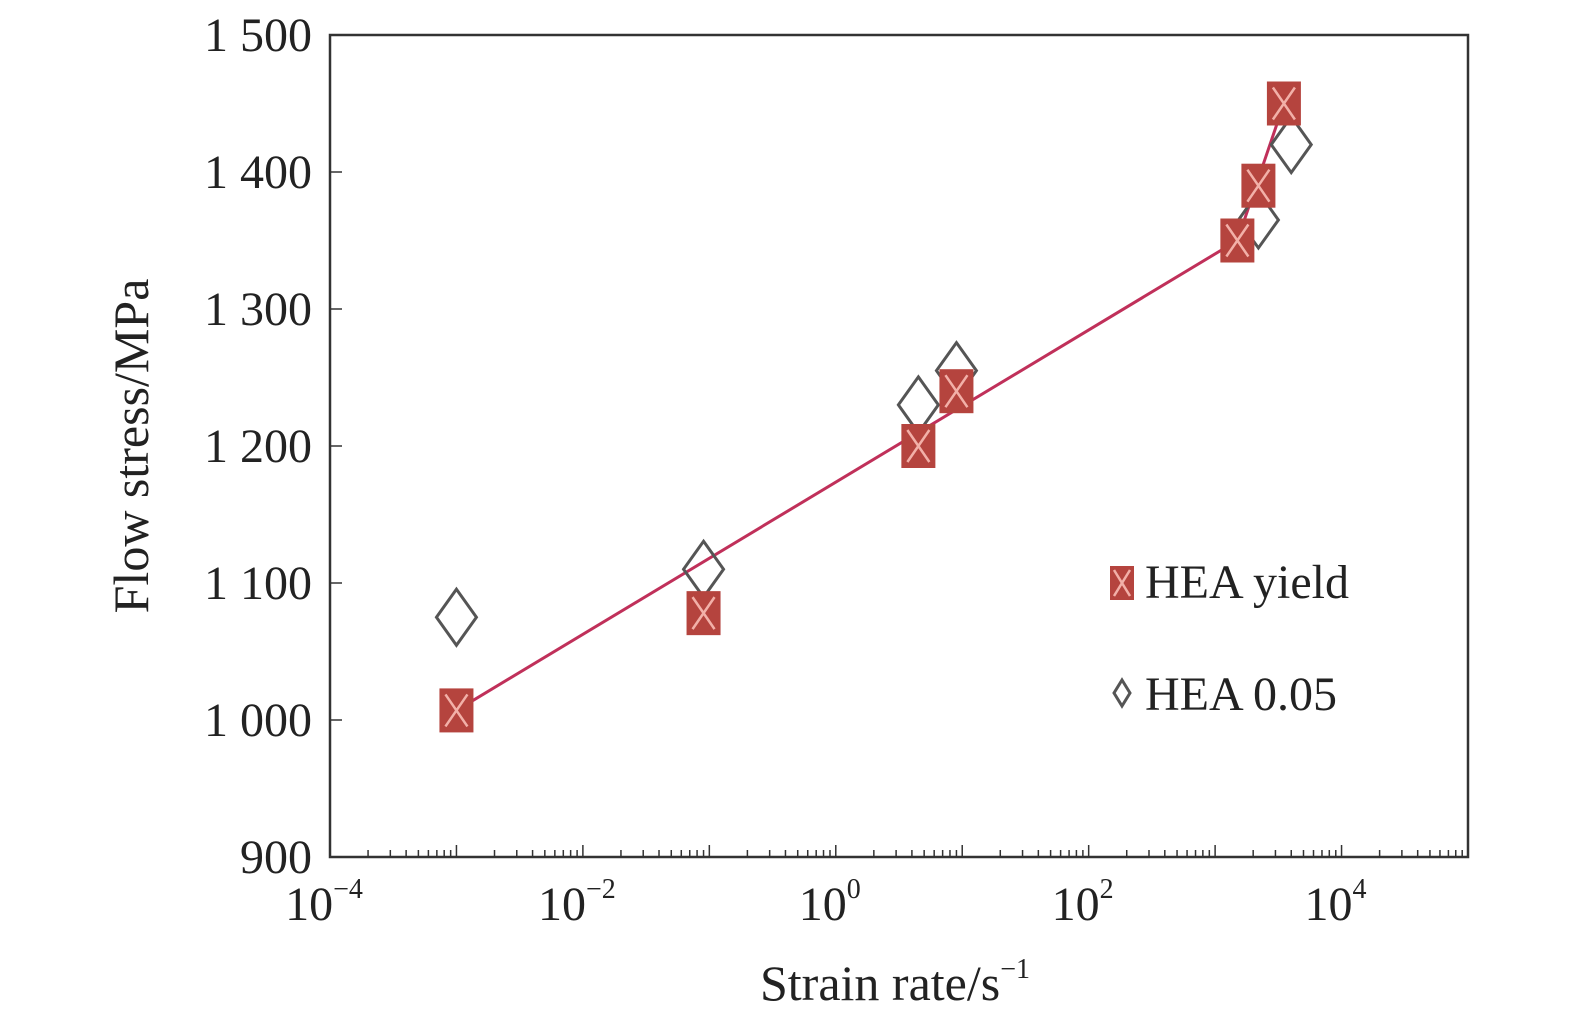  What do you see at coordinates (258, 720) in the screenshot?
I see `y-tick-label: 1 000` at bounding box center [258, 720].